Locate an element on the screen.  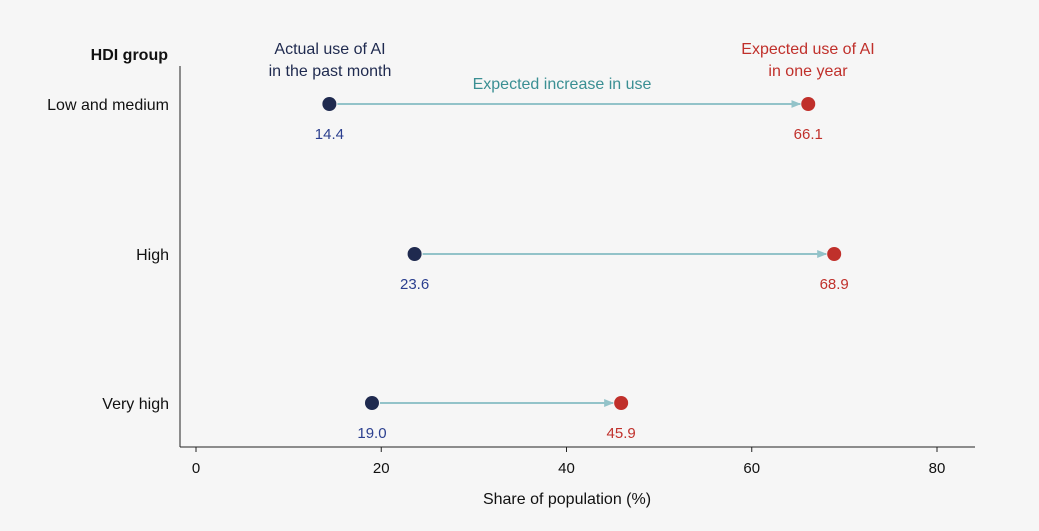
x-tick-label-60: 60 is located at coordinates (751, 468).